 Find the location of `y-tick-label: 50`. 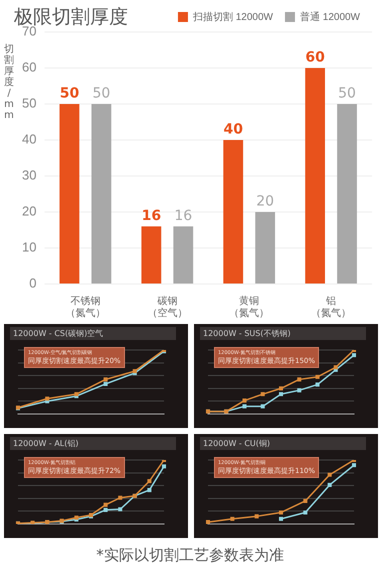

y-tick-label: 50 is located at coordinates (29, 103).